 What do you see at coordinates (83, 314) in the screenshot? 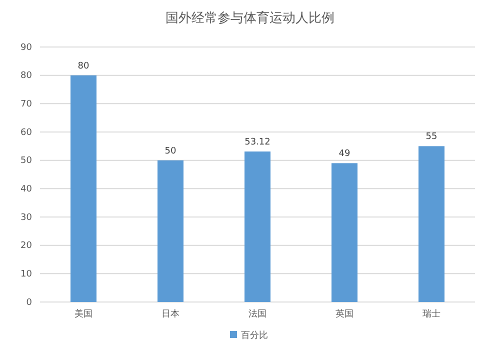
I see `x-tick-label: 美国` at bounding box center [83, 314].